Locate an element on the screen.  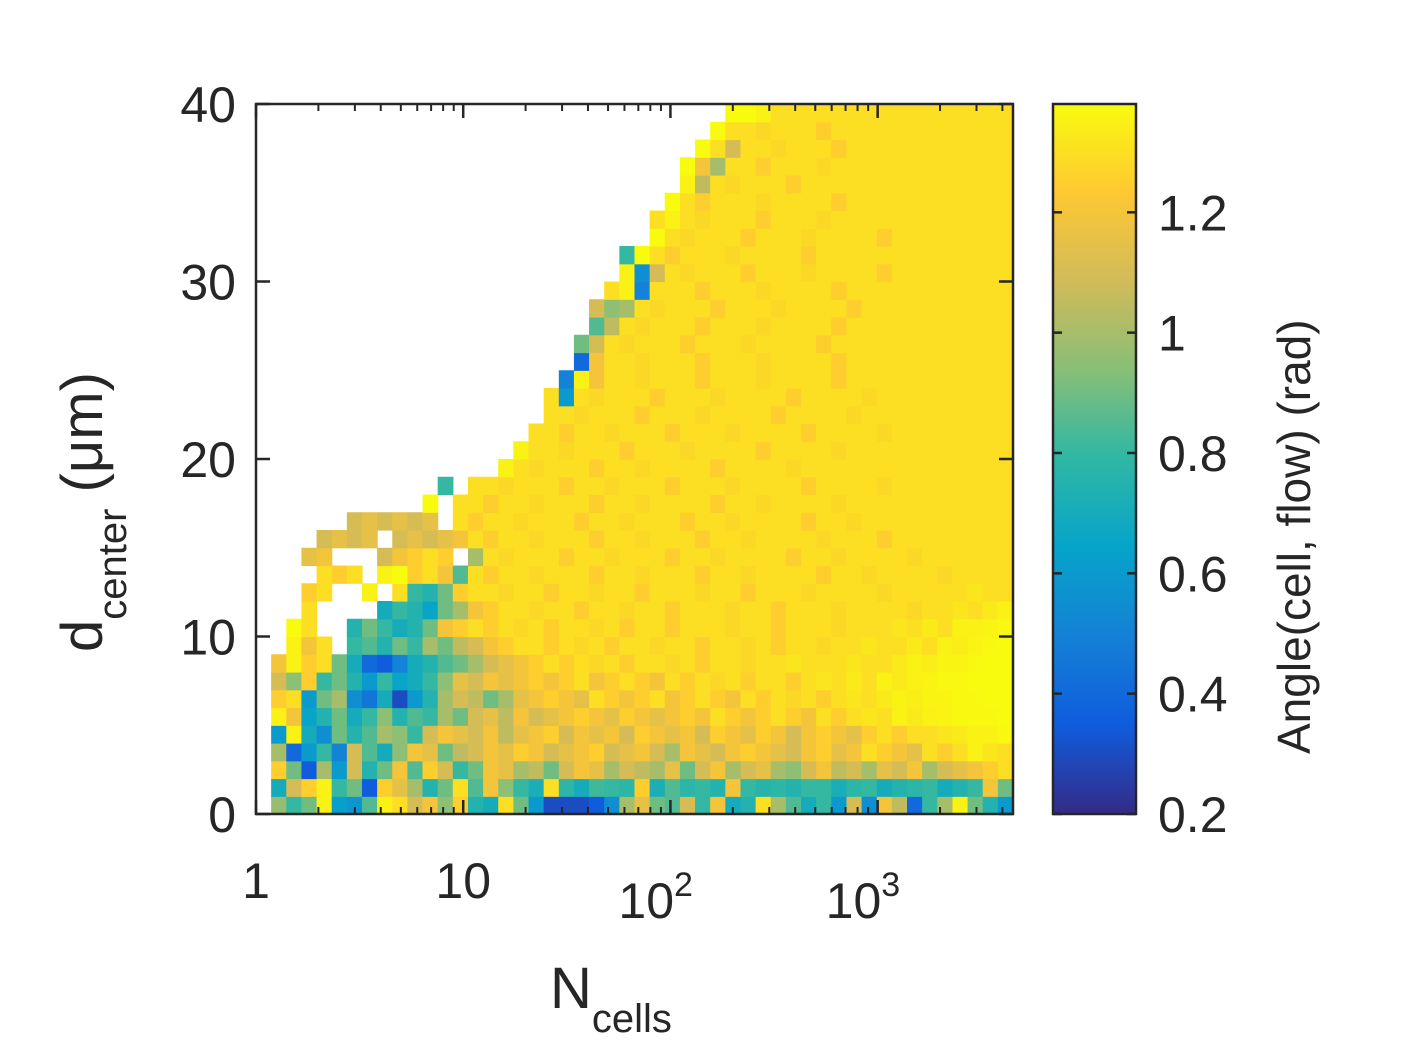
y-tick-label: 40 is located at coordinates (208, 105).